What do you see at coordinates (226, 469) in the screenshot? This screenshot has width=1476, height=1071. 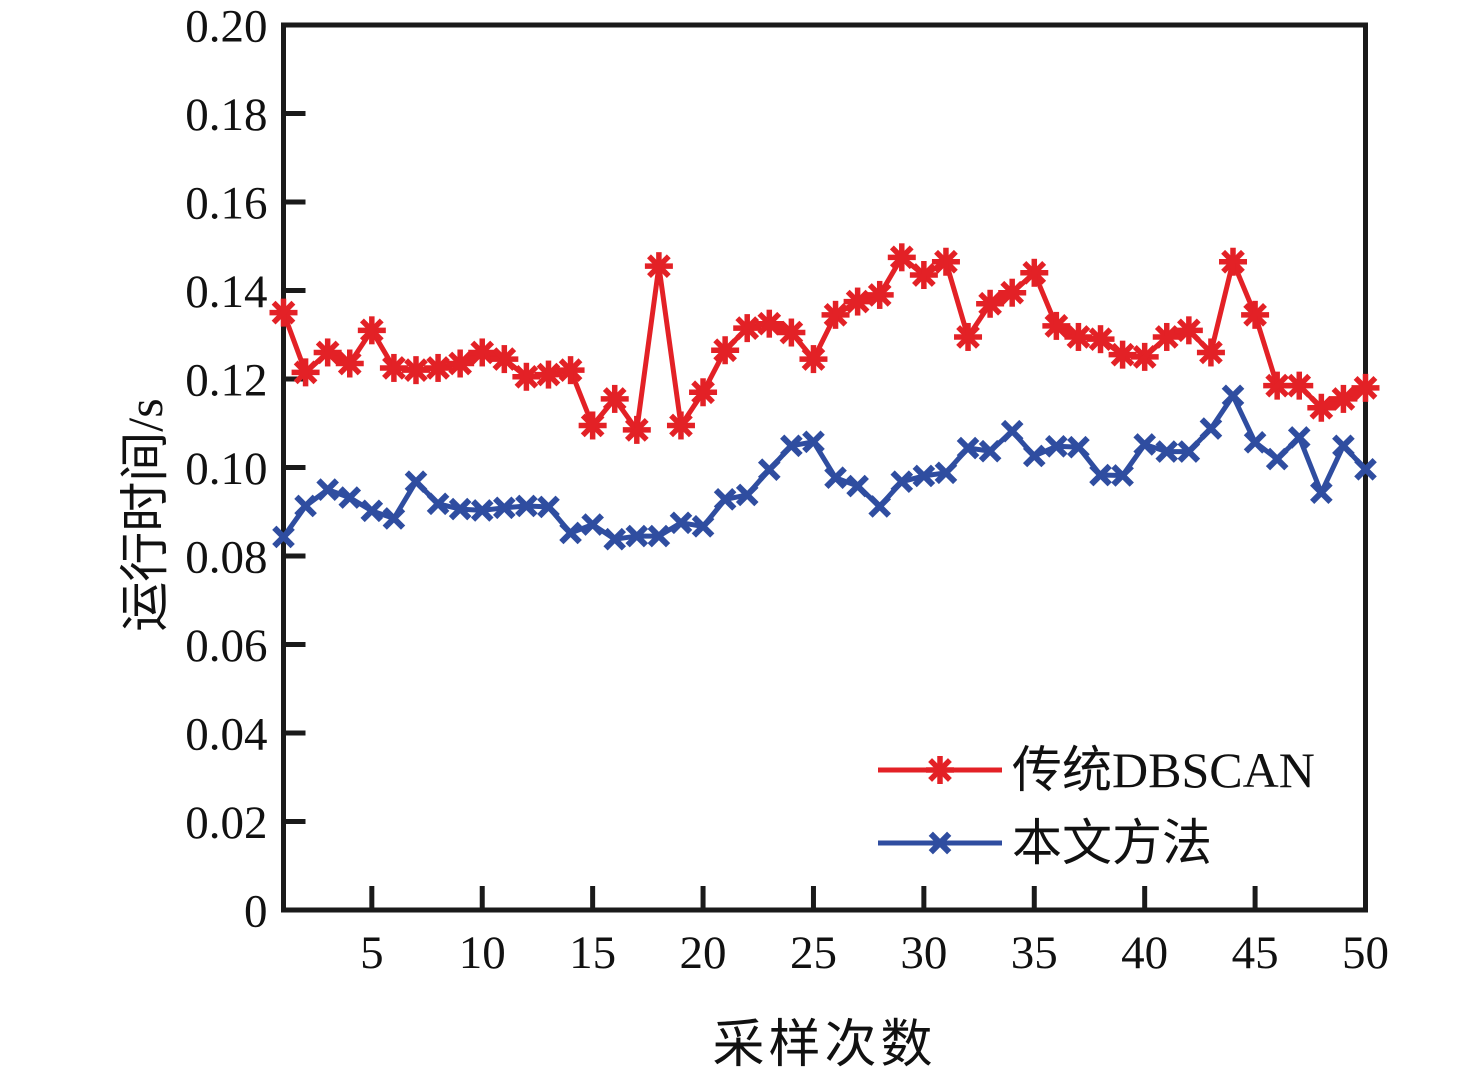 I see `y-tick-label: 0.10` at bounding box center [226, 469].